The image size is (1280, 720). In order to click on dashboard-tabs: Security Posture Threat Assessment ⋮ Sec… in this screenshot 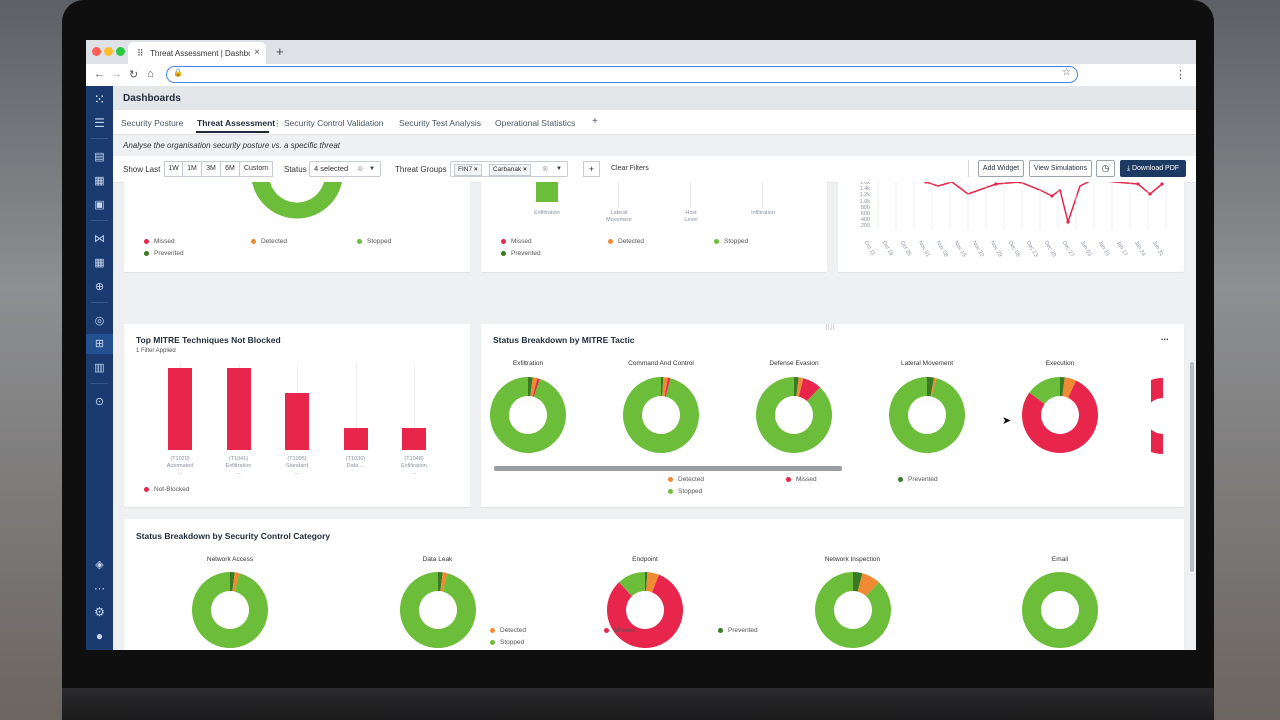, I will do `click(654, 122)`.